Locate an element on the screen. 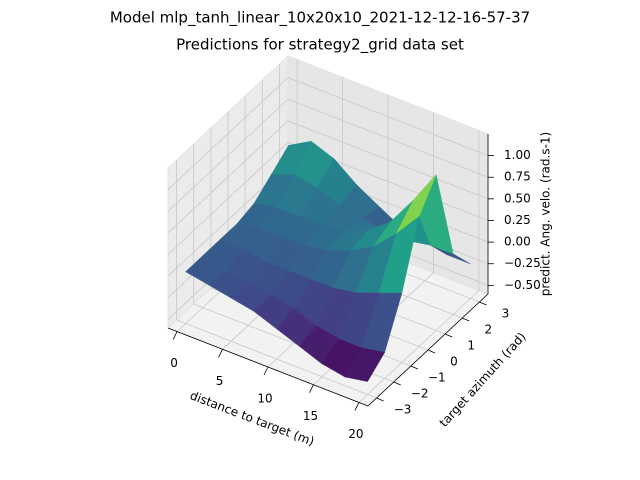 This screenshot has width=640, height=480. y-tick-label: 0 is located at coordinates (454, 362).